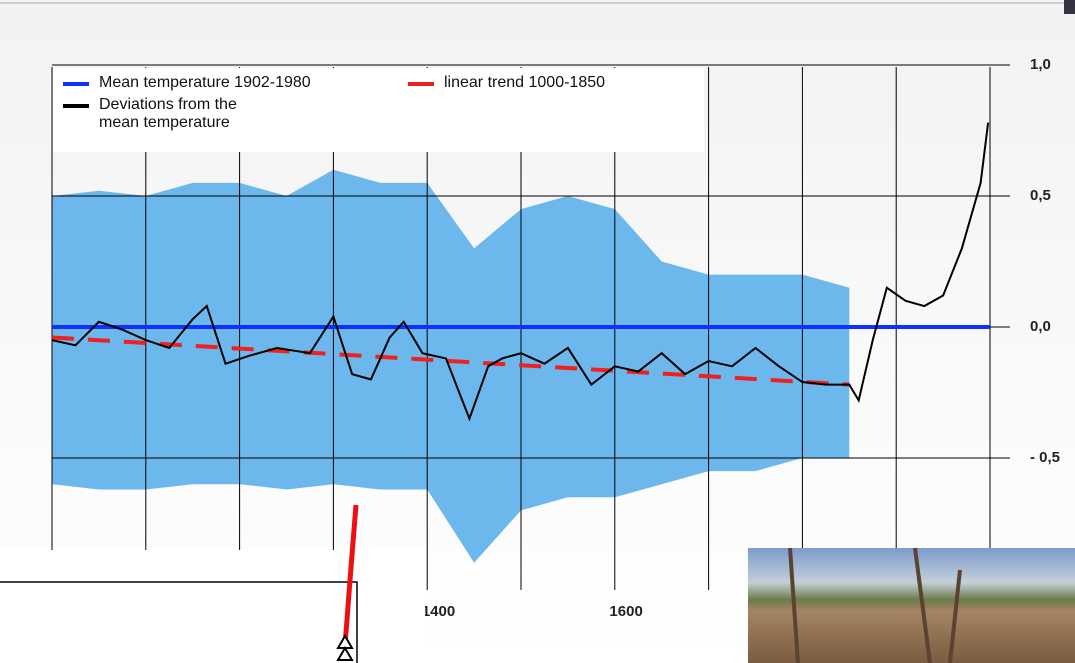 The width and height of the screenshot is (1075, 663). I want to click on legend-label: Deviations from the mean temperature, so click(168, 113).